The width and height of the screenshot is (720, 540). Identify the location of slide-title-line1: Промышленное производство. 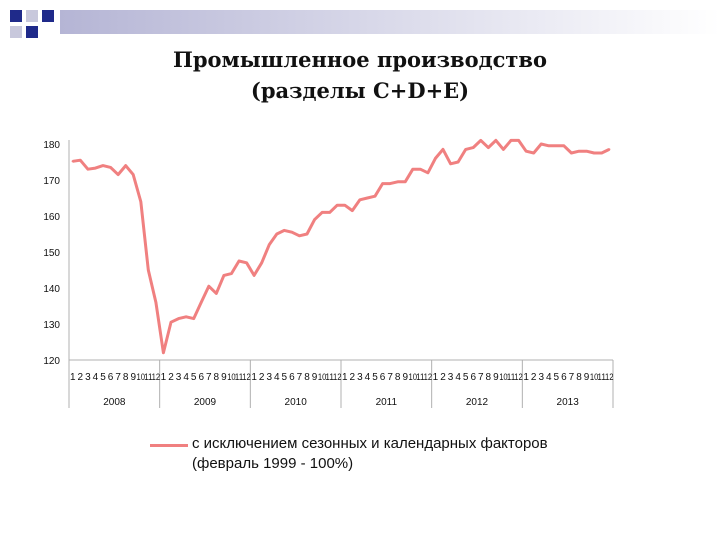
(359, 59).